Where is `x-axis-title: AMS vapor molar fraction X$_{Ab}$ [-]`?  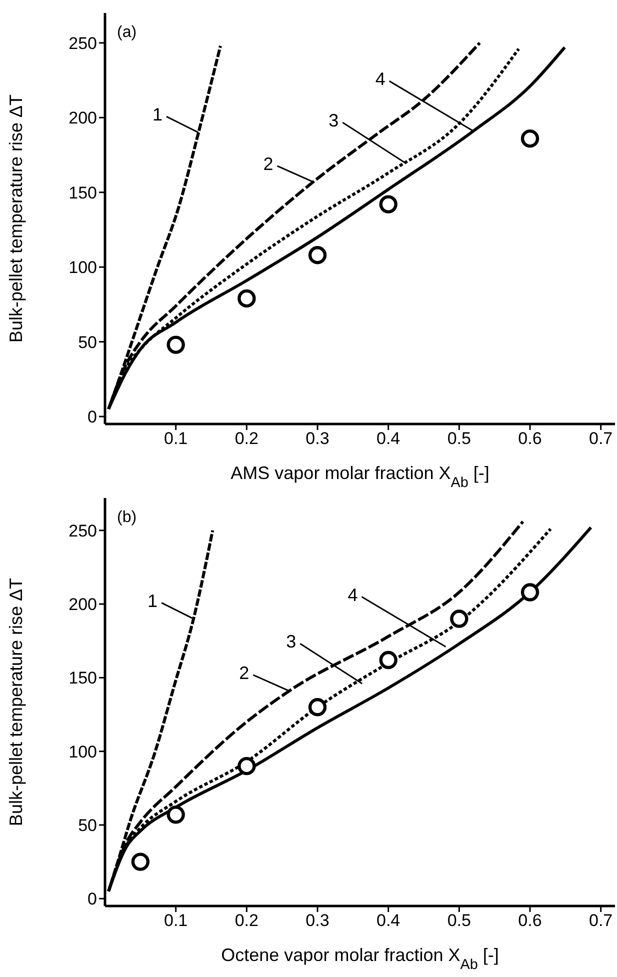 x-axis-title: AMS vapor molar fraction X$_{Ab}$ [-] is located at coordinates (360, 477).